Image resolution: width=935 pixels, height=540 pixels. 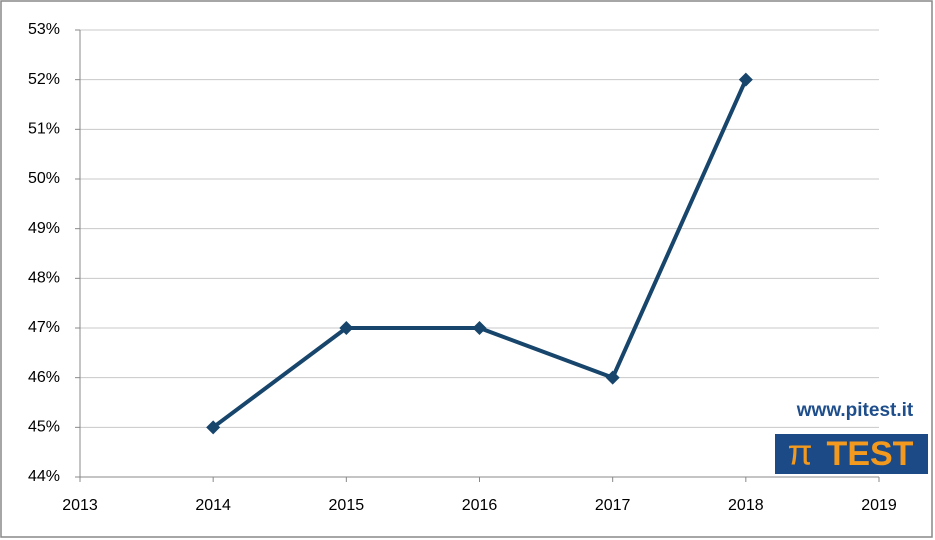 I want to click on y-tick-label: 53%, so click(x=44, y=29).